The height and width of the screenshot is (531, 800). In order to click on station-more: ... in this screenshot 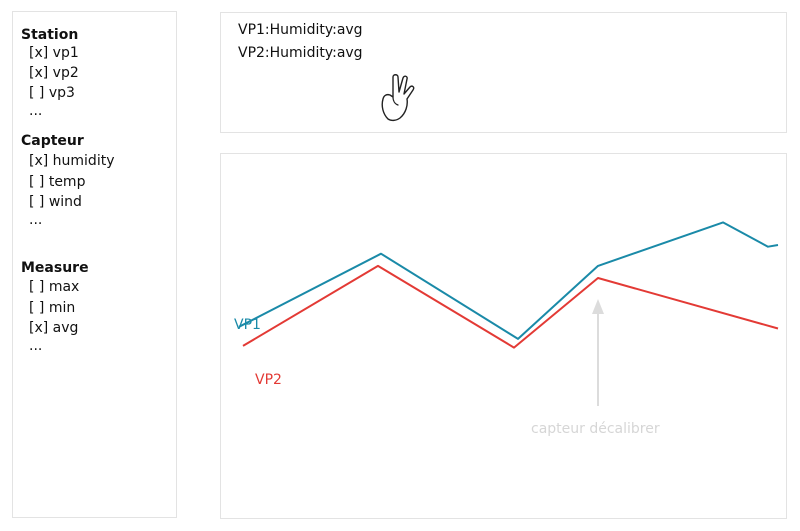, I will do `click(36, 111)`.